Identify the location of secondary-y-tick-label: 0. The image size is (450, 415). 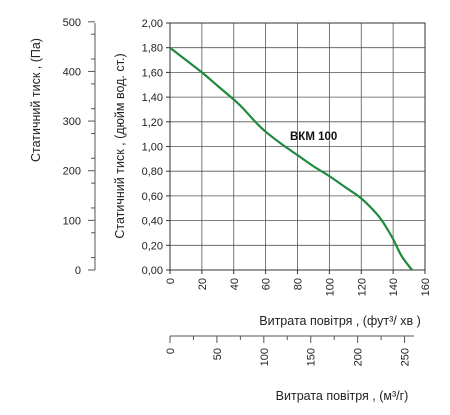
(78, 271).